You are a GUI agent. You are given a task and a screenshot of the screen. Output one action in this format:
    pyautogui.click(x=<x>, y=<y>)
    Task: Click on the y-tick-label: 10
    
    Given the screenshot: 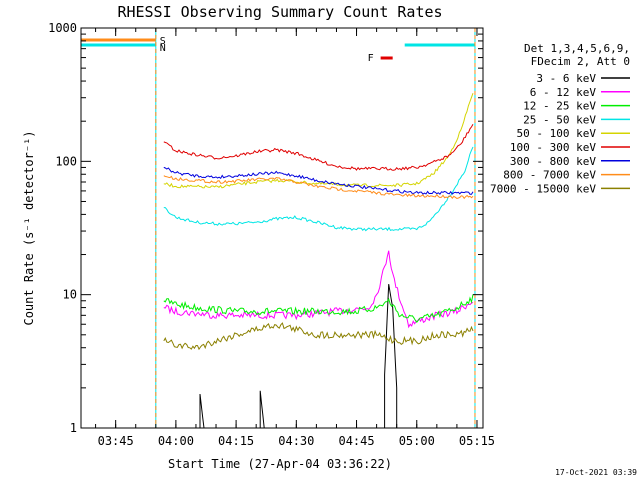 What is the action you would take?
    pyautogui.click(x=70, y=295)
    